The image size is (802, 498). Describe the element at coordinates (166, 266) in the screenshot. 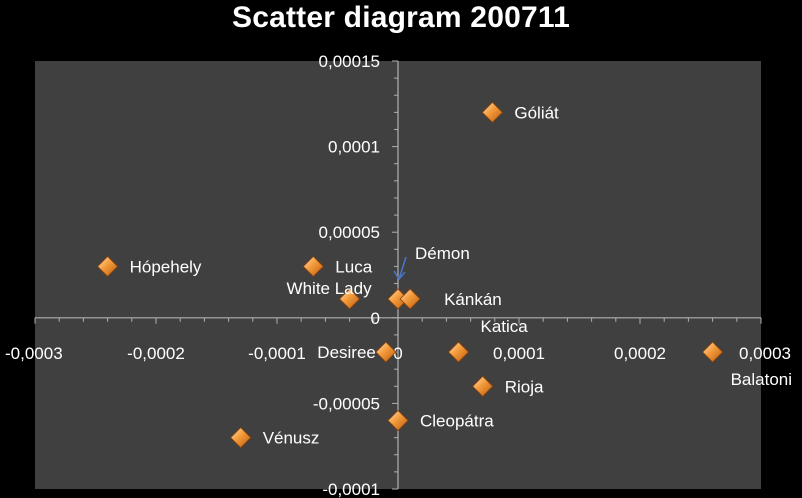

I see `data-label-h-pehely: Hópehely` at that location.